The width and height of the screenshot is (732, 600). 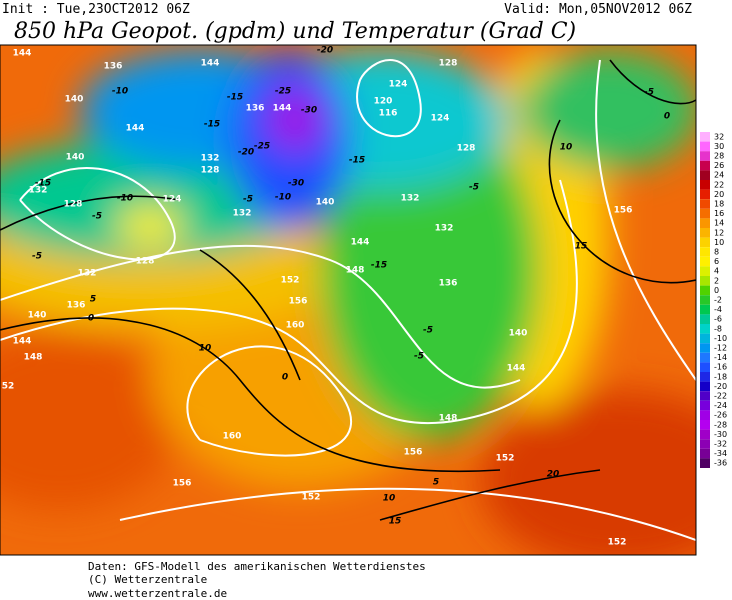 I want to click on geopotential-label: 148, so click(x=355, y=271).